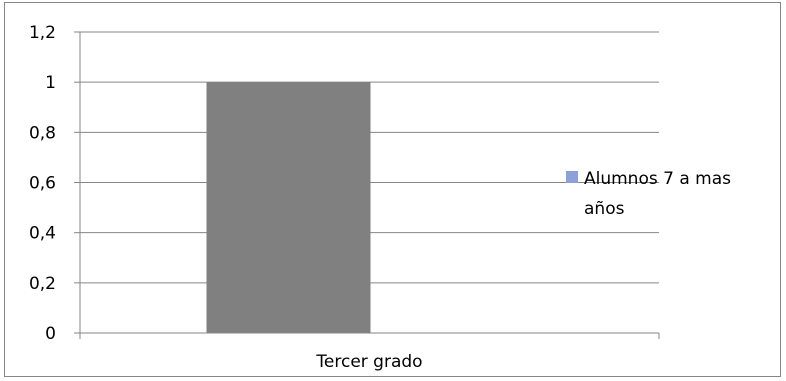  What do you see at coordinates (42, 33) in the screenshot?
I see `y-tick-label: 1,2` at bounding box center [42, 33].